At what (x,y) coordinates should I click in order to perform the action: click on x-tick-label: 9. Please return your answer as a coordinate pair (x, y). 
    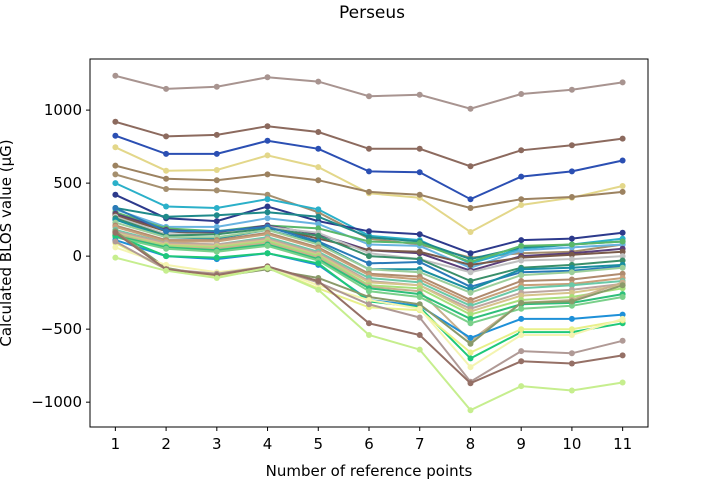
    Looking at the image, I should click on (521, 444).